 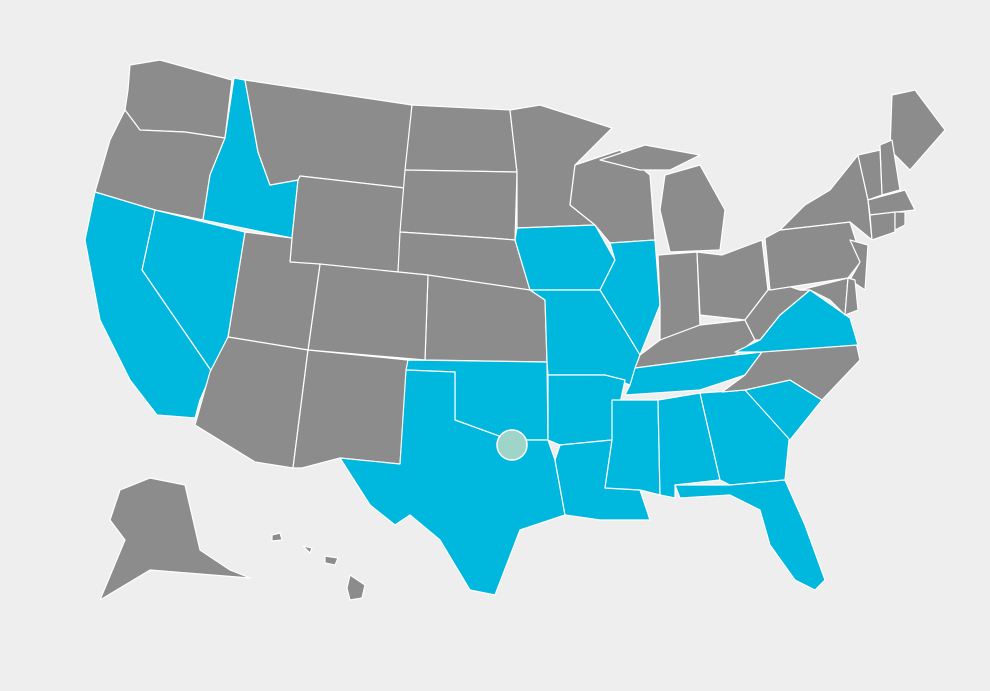 What do you see at coordinates (175, 539) in the screenshot?
I see `state-ak` at bounding box center [175, 539].